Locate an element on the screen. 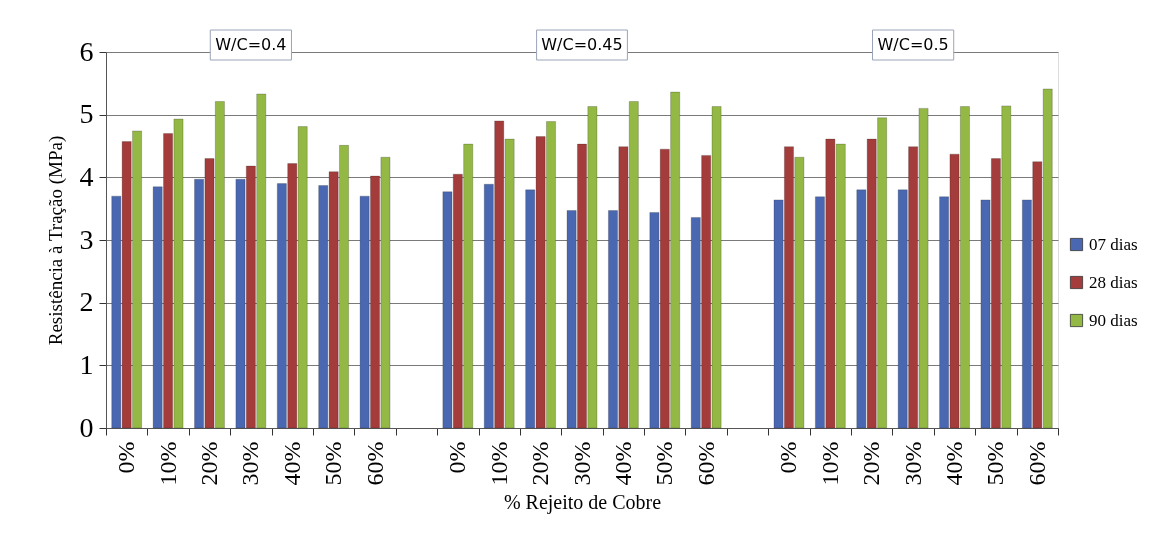 This screenshot has width=1168, height=545. legend-label: 07 dias is located at coordinates (1113, 244).